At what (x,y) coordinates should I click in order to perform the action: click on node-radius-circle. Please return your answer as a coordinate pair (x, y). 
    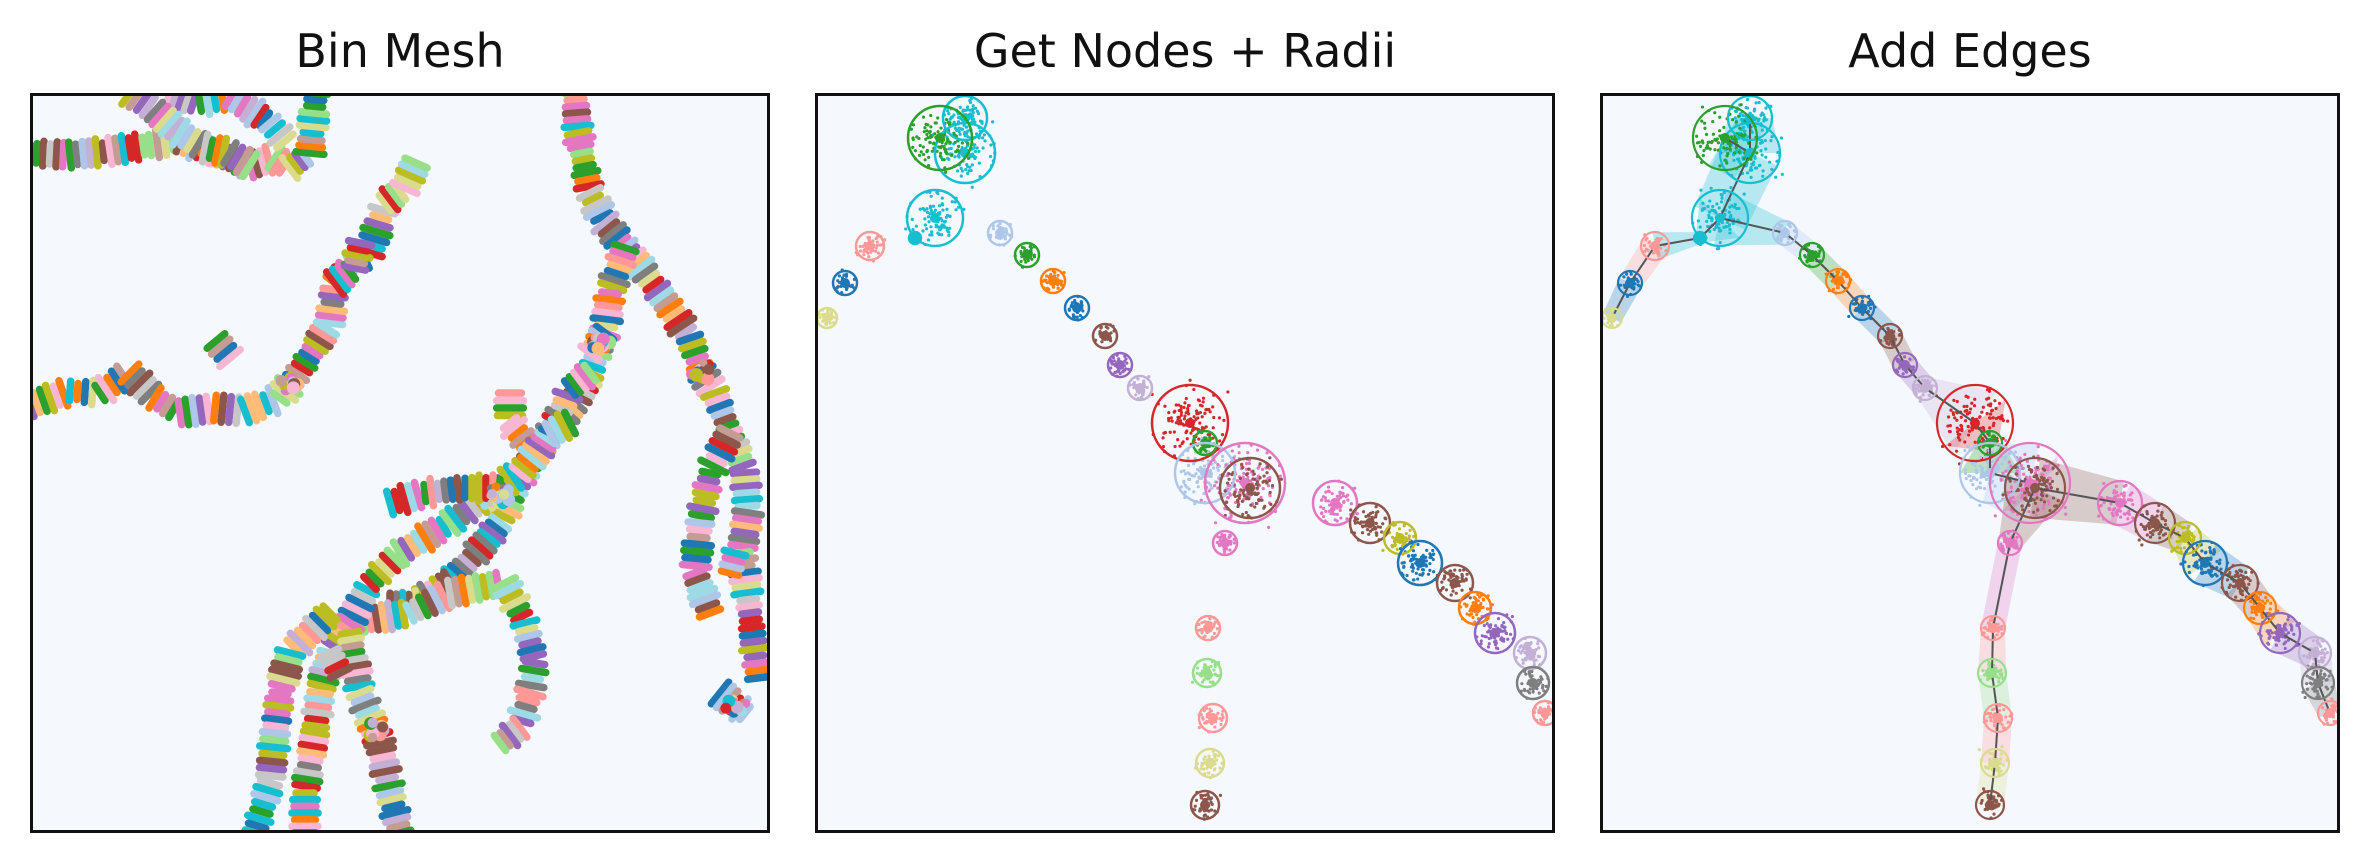
    Looking at the image, I should click on (1542, 713).